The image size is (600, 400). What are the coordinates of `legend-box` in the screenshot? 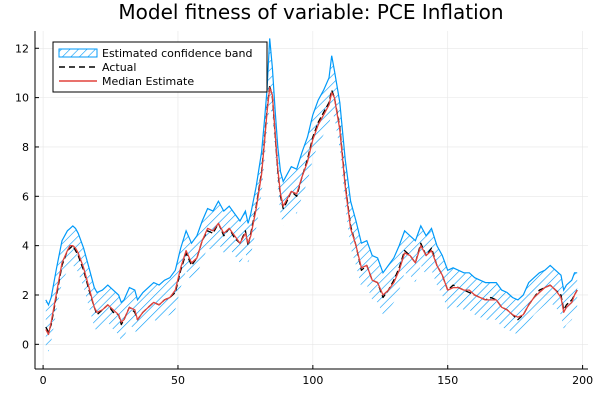 It's located at (160, 67).